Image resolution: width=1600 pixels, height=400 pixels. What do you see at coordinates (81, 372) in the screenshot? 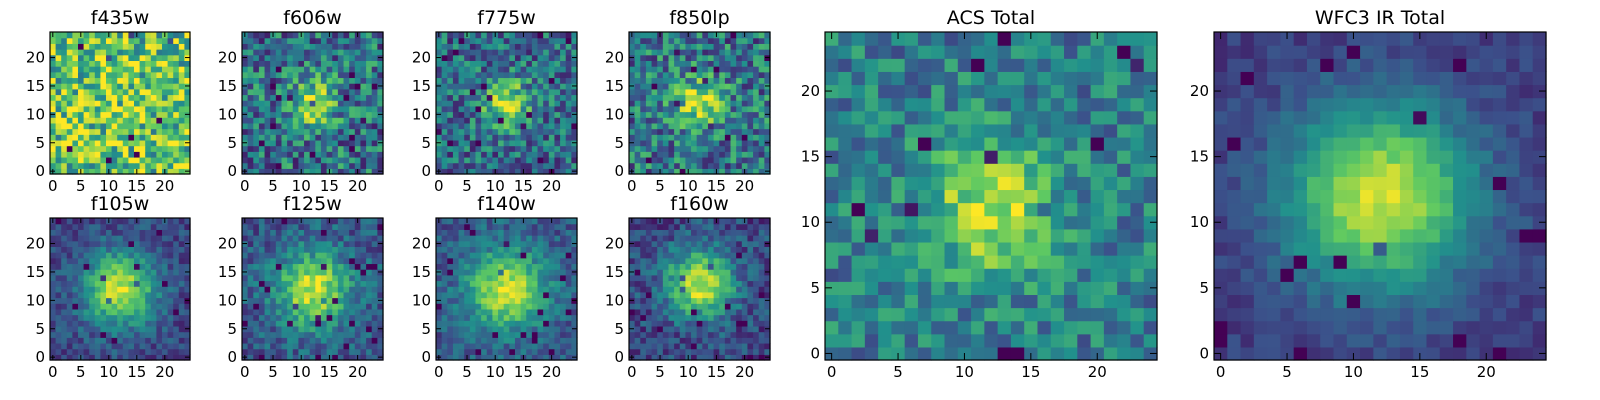
I see `x-tick-label: 5` at bounding box center [81, 372].